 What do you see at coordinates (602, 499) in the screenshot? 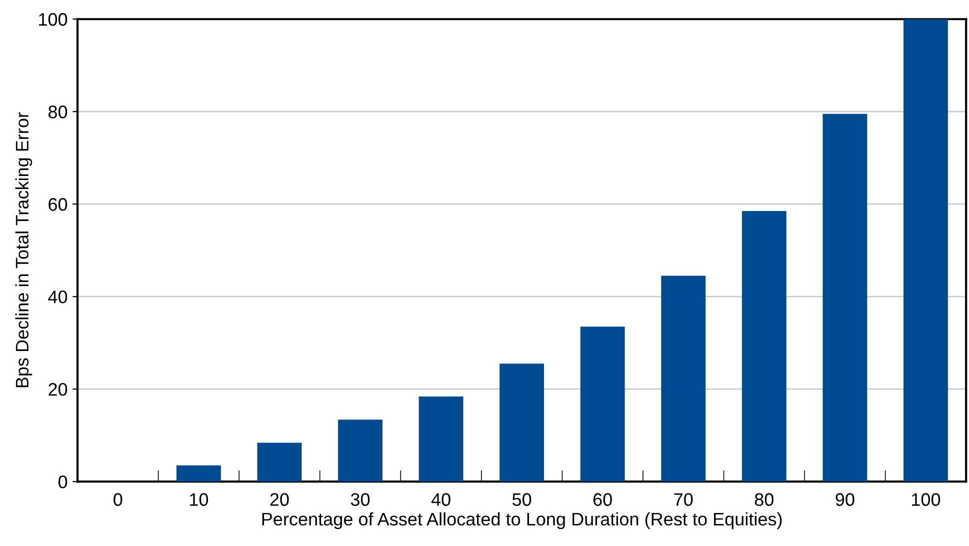
I see `x-tick-label: 60` at bounding box center [602, 499].